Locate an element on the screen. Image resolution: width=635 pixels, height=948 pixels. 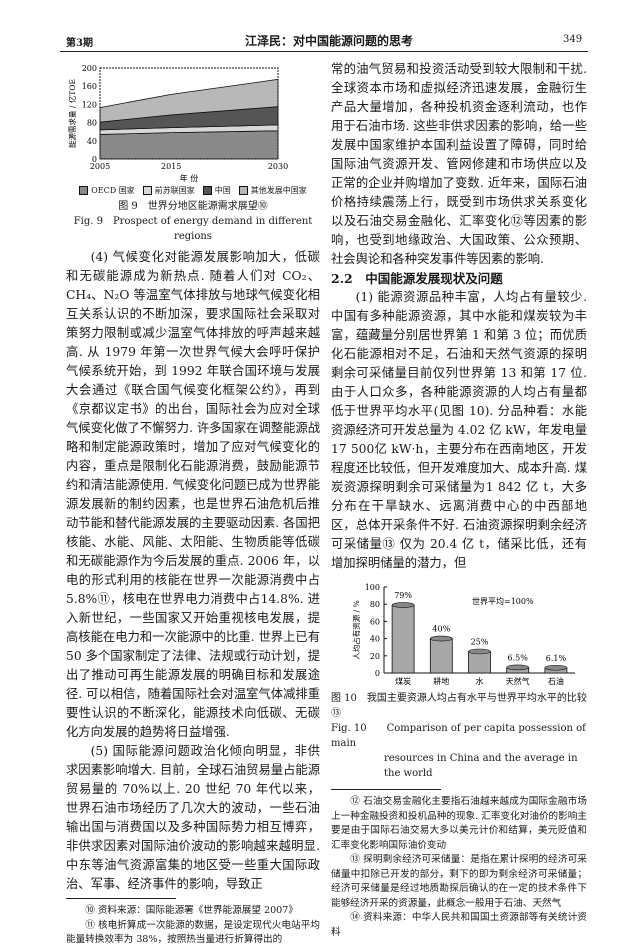
data-label: 40% is located at coordinates (441, 629).